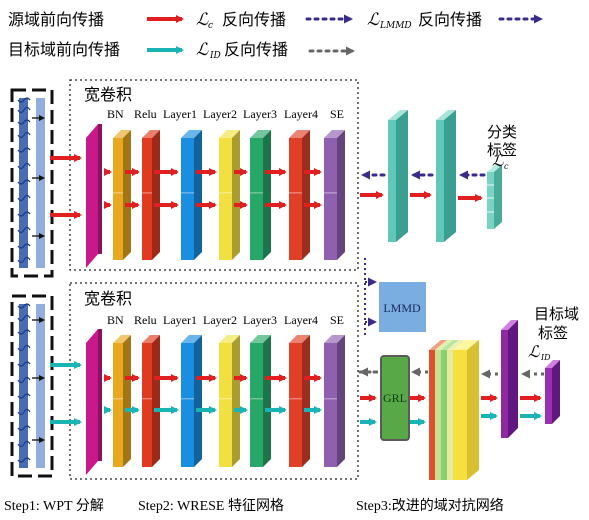 Image resolution: width=589 pixels, height=520 pixels. Describe the element at coordinates (145, 114) in the screenshot. I see `top-layer-label-relu: Relu` at that location.